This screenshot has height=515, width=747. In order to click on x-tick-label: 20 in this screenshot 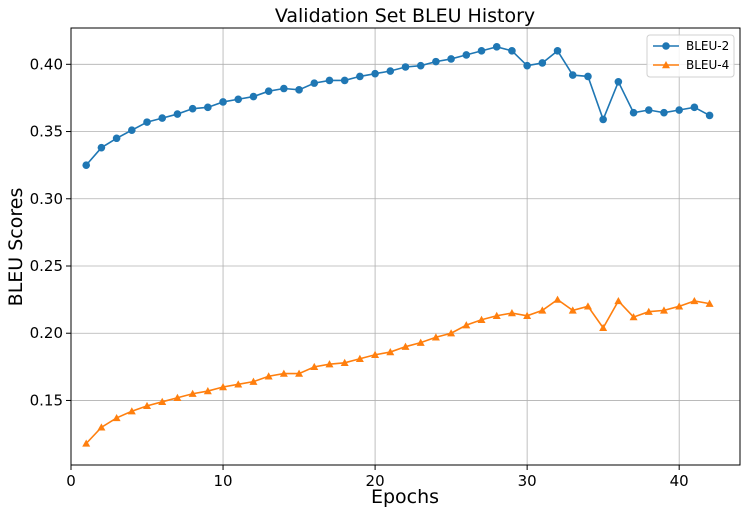, I will do `click(375, 481)`.